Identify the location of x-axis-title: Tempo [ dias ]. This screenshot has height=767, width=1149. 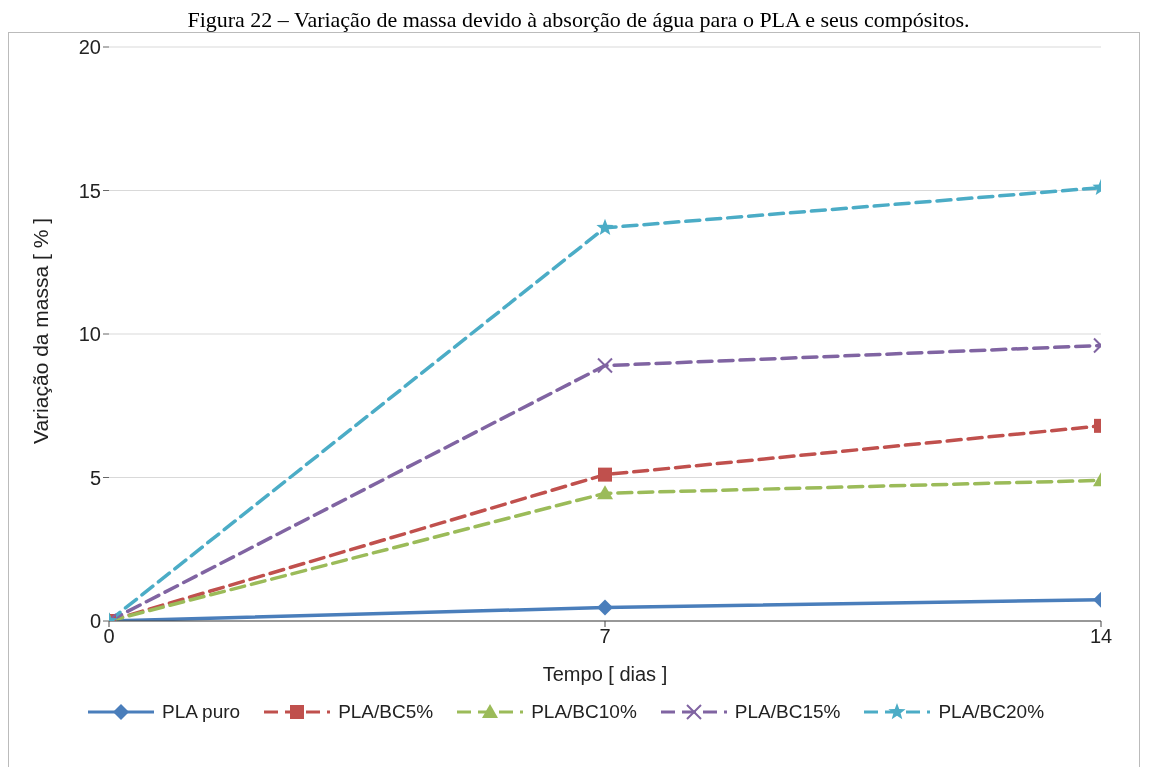
(605, 674).